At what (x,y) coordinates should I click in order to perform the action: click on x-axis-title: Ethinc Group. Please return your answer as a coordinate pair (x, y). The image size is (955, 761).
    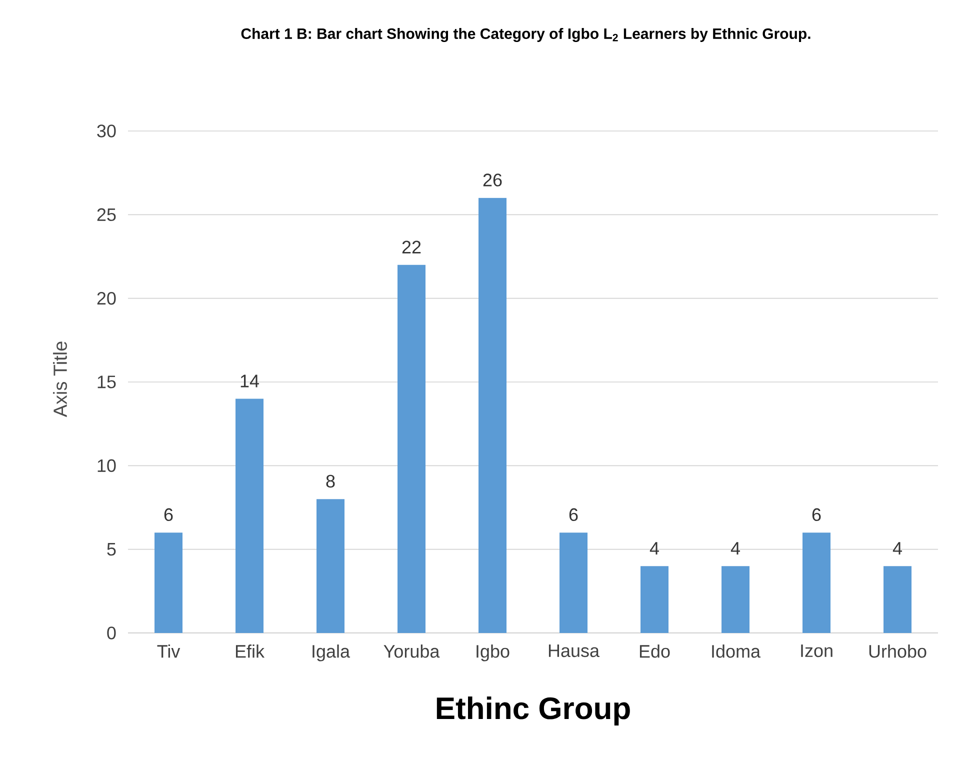
    Looking at the image, I should click on (533, 711).